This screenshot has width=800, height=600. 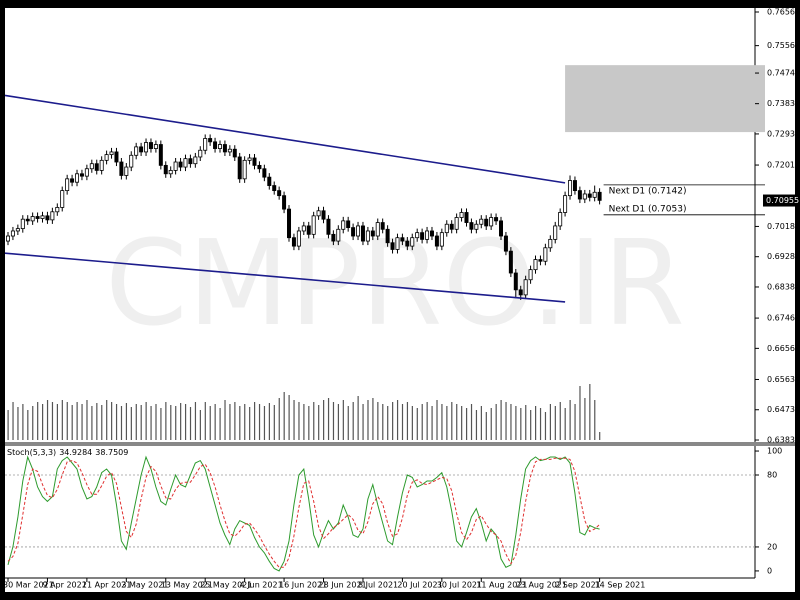 I want to click on y-tick-label: 80, so click(x=772, y=475).